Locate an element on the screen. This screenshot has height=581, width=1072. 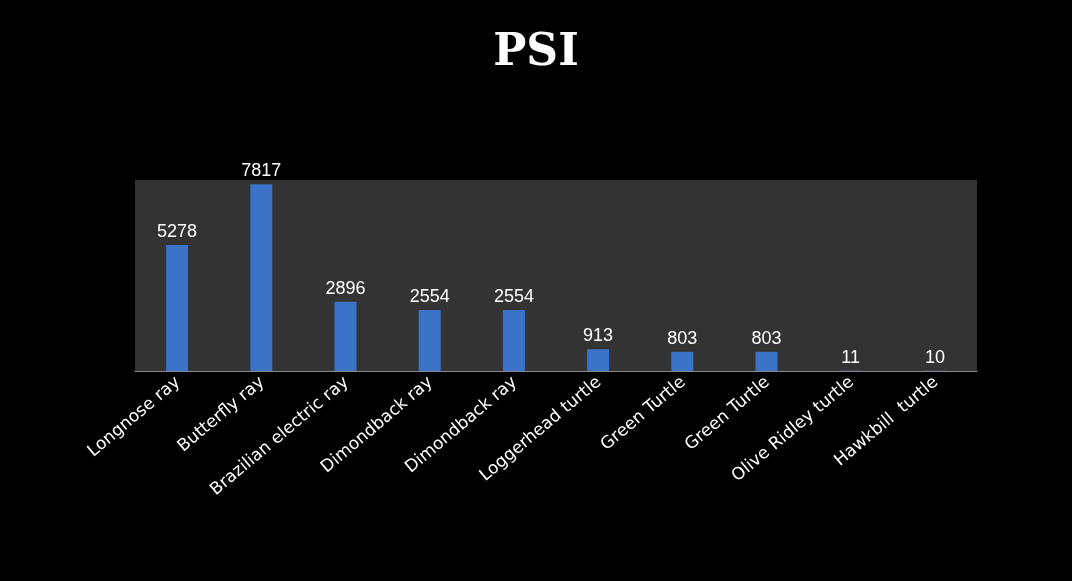
chart-title: PSI is located at coordinates (536, 49).